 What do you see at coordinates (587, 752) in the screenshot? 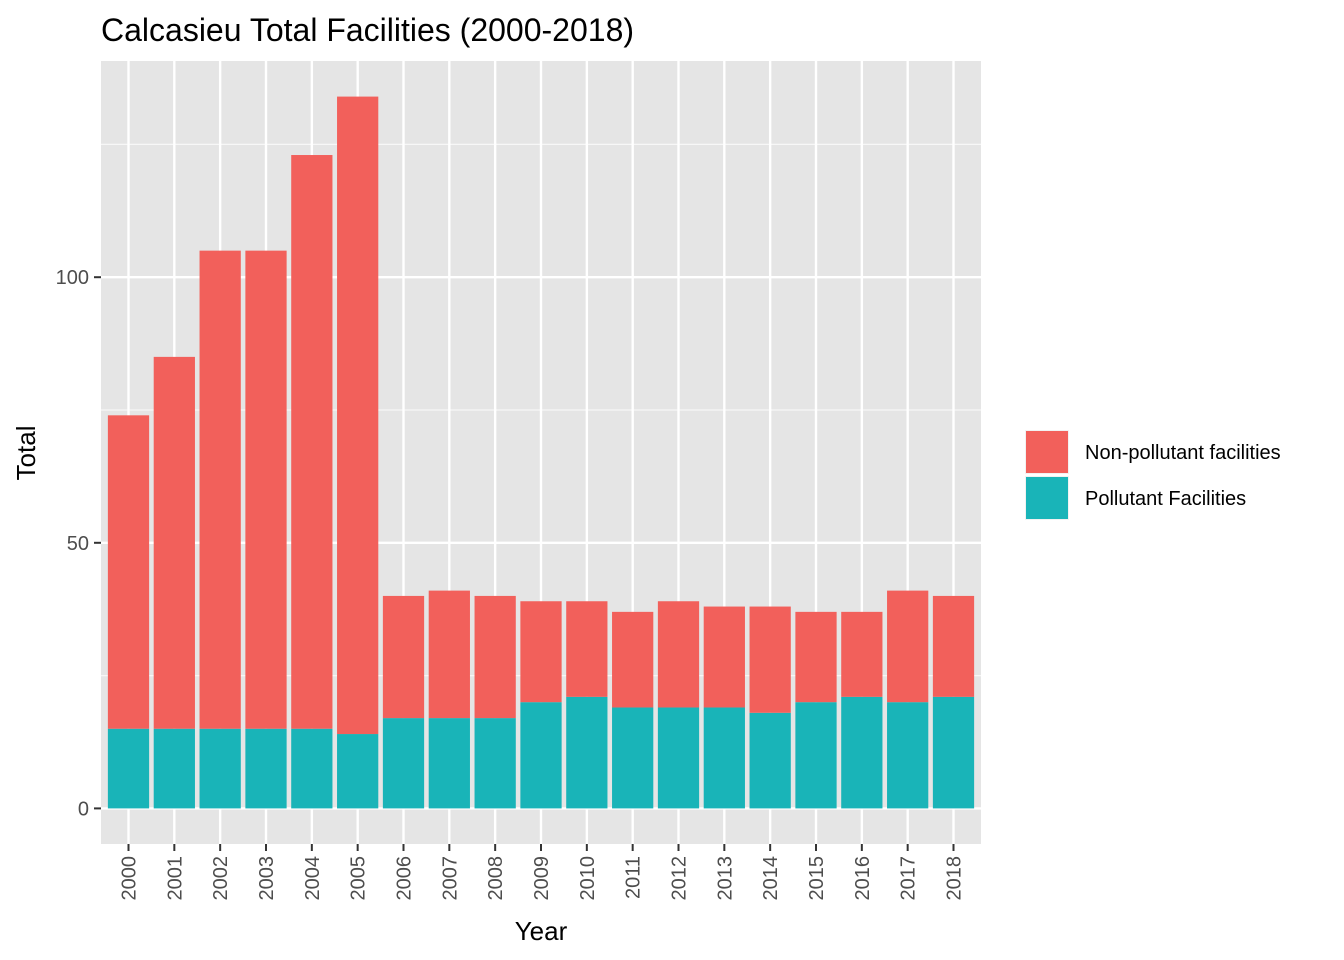
I see `bar-pollutant-facilities-2010` at bounding box center [587, 752].